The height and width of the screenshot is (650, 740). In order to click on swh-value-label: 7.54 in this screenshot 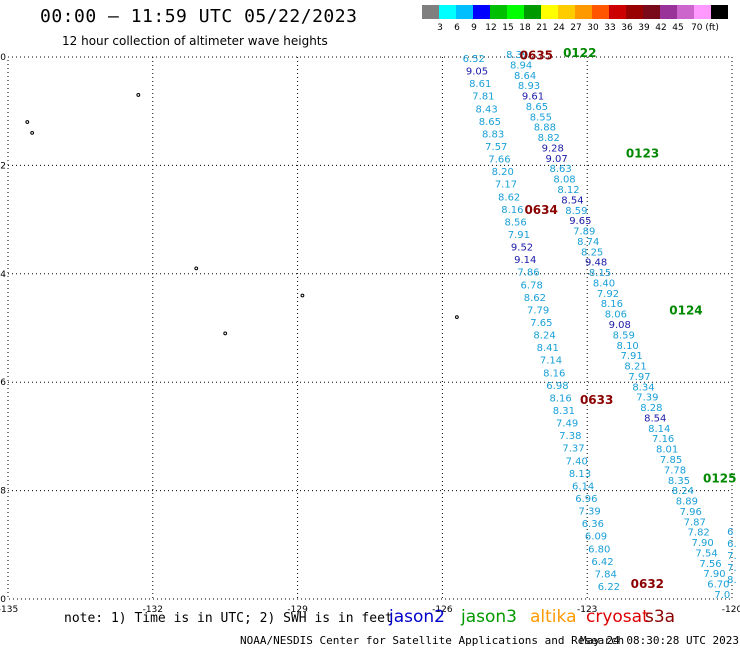, I will do `click(706, 553)`.